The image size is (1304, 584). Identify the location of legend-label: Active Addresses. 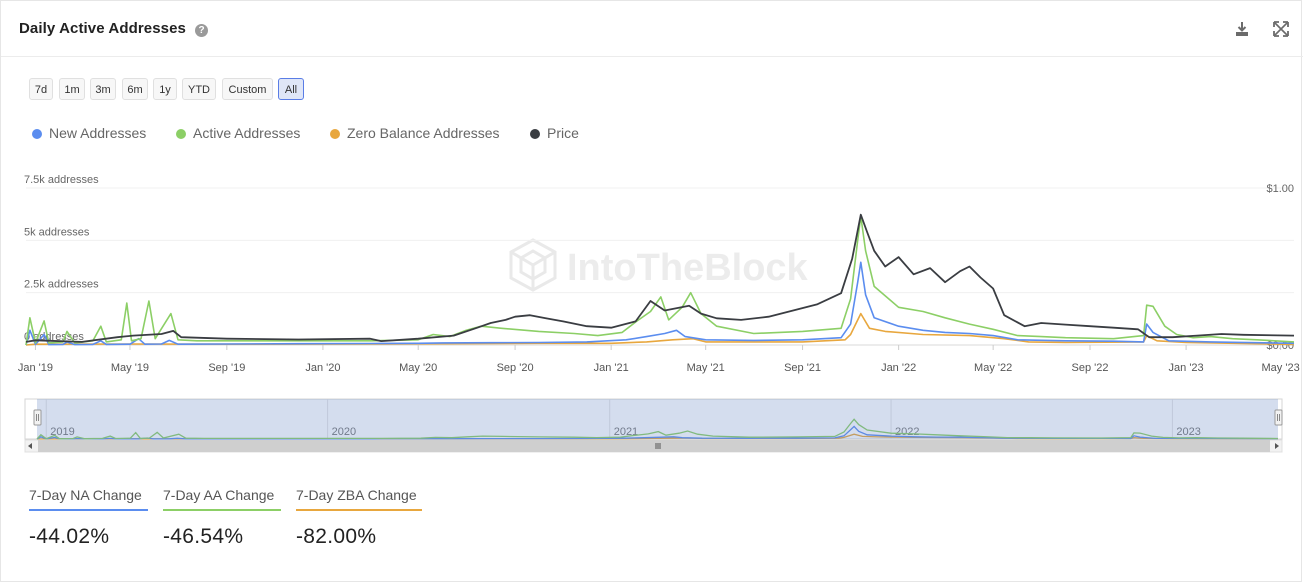
(247, 133).